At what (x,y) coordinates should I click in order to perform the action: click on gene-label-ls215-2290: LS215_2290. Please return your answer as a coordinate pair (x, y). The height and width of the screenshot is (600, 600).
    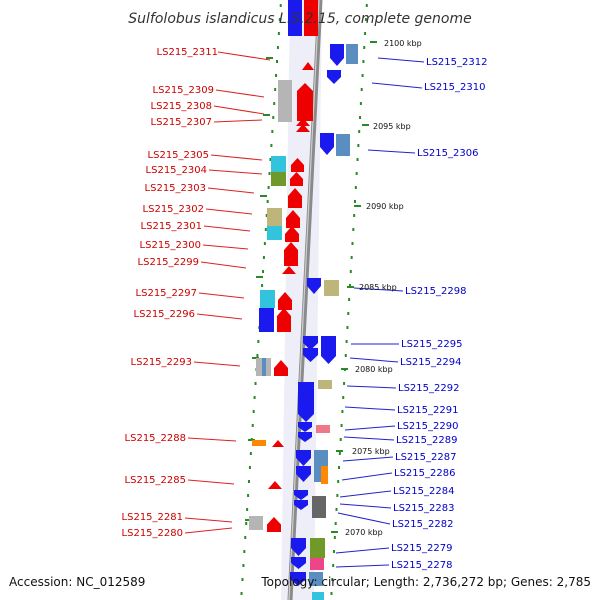
    Looking at the image, I should click on (427, 426).